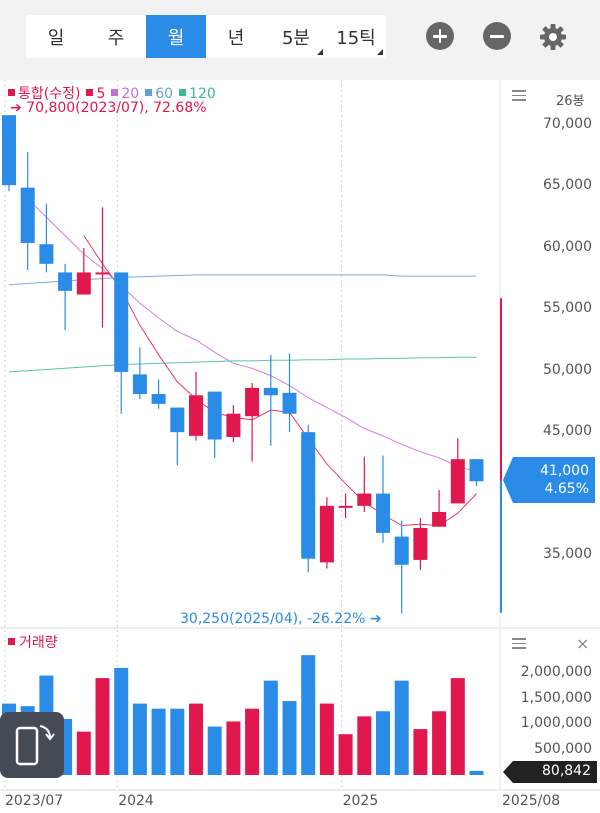 The image size is (600, 813). What do you see at coordinates (440, 36) in the screenshot?
I see `zoom-in-button` at bounding box center [440, 36].